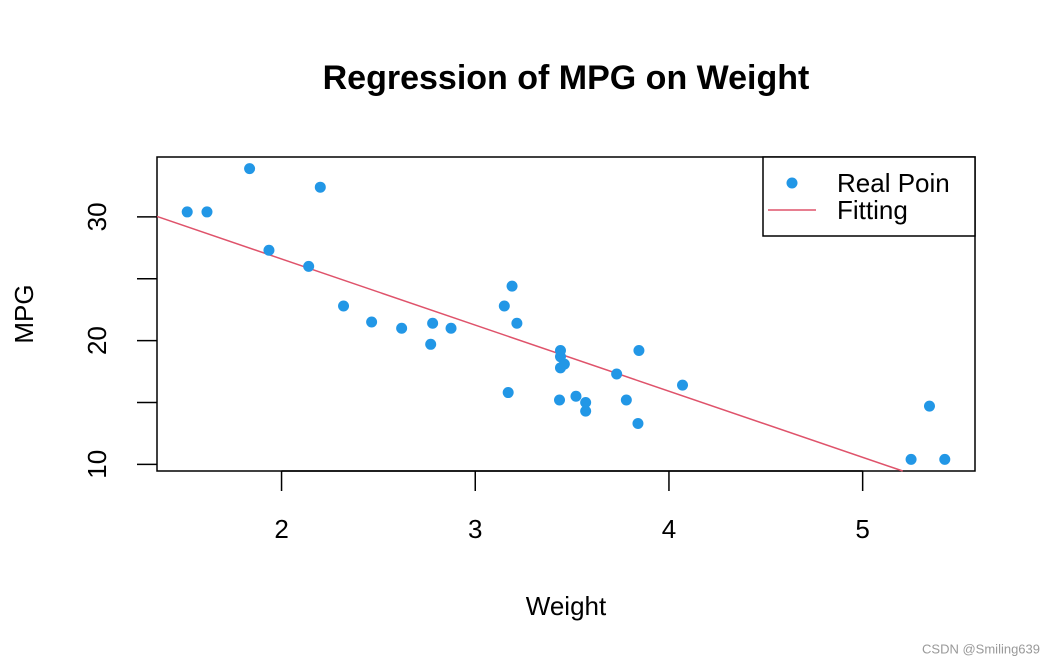  Describe the element at coordinates (981, 648) in the screenshot. I see `watermark: CSDN @Smiling639` at that location.